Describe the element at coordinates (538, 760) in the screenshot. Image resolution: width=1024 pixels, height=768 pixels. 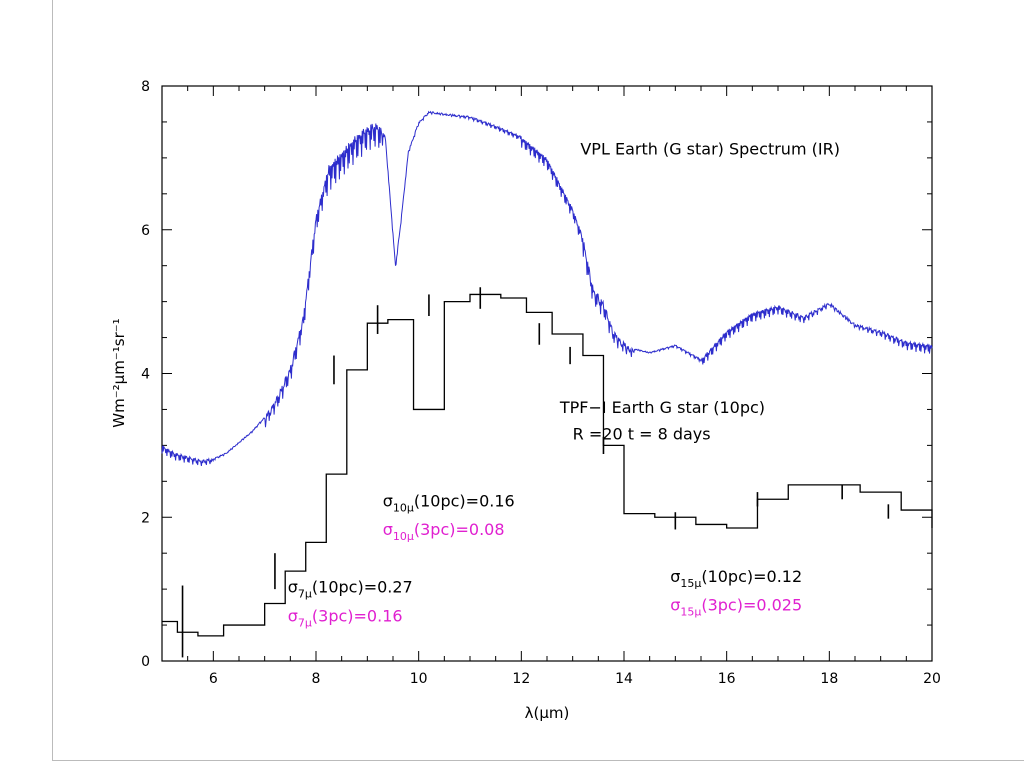
I see `frame-bottom-rule` at that location.